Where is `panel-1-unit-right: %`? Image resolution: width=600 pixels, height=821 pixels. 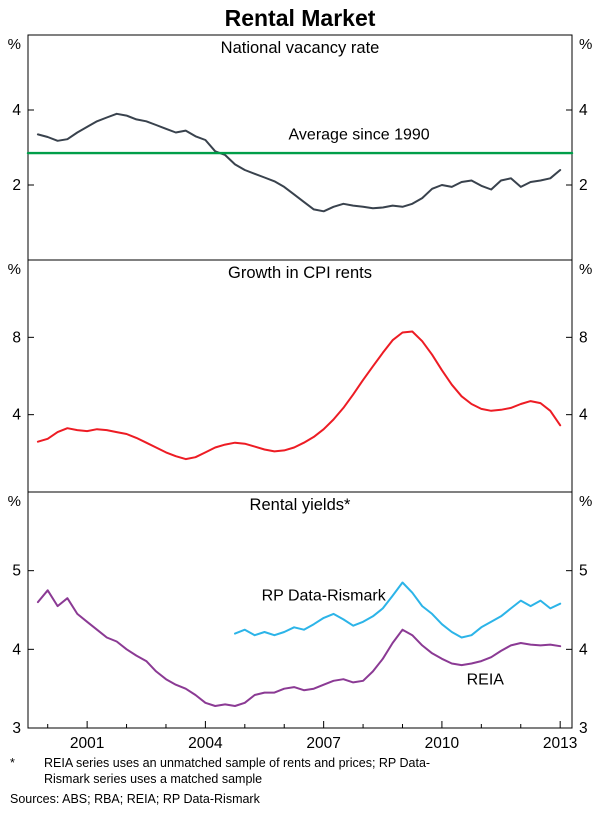 panel-1-unit-right: % is located at coordinates (585, 44).